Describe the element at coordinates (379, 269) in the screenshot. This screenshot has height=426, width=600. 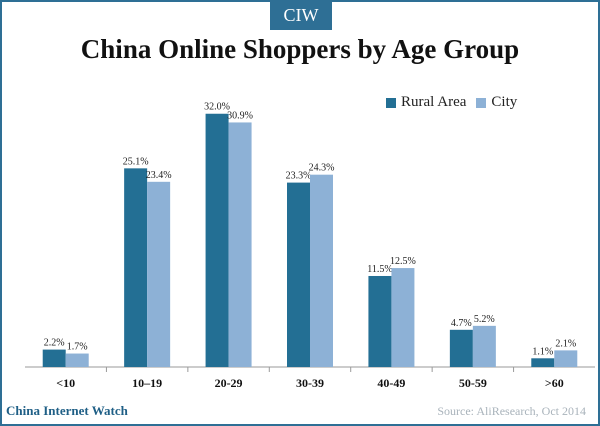
I see `data-label-rural-4: 11.5%` at that location.